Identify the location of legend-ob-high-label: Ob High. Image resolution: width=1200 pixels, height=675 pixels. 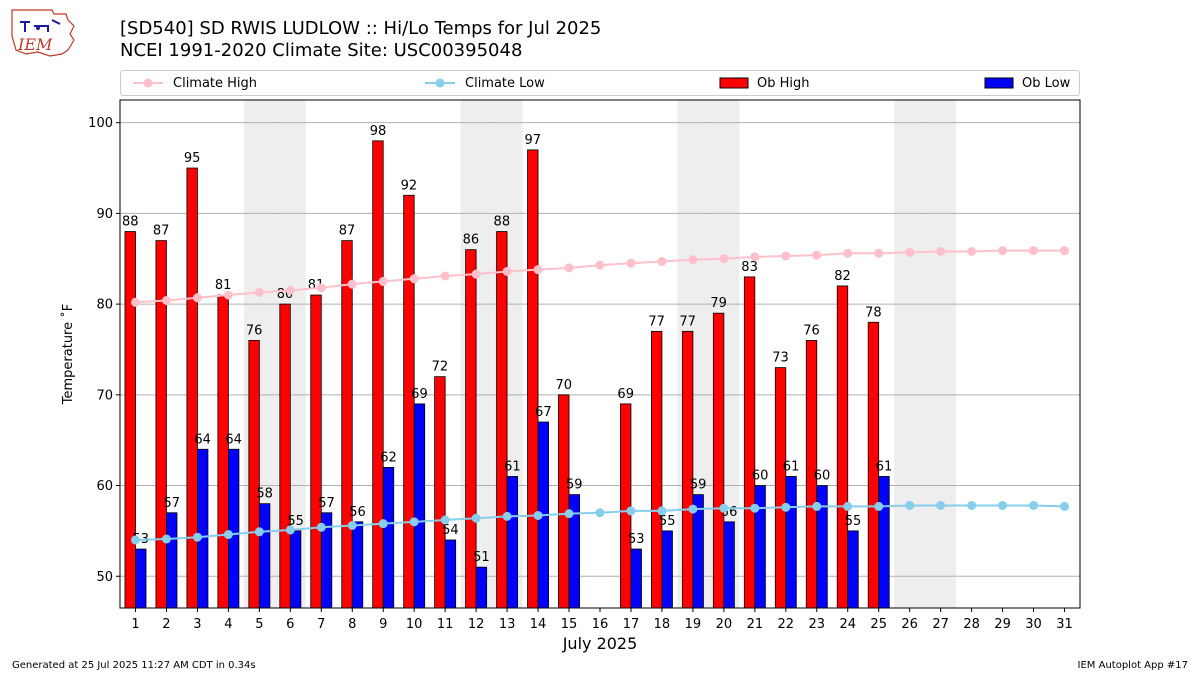
(783, 83).